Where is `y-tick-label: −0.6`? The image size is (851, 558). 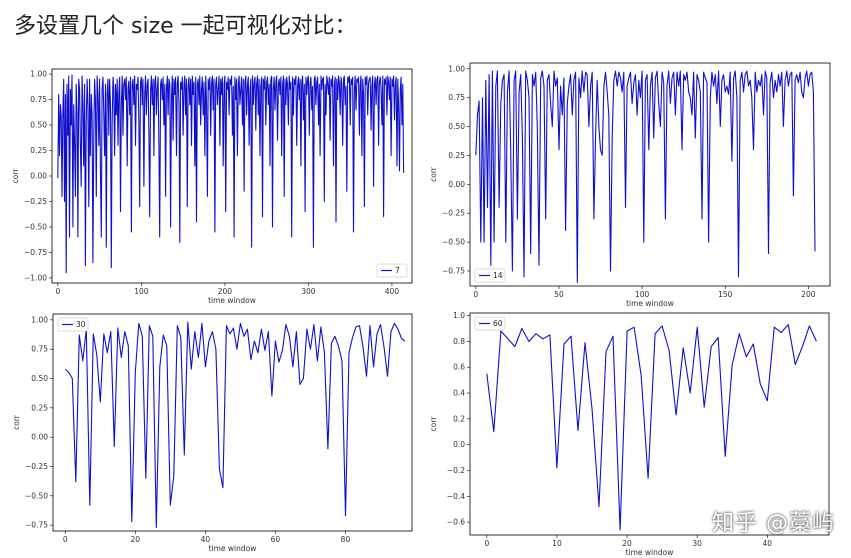
y-tick-label: −0.6 is located at coordinates (456, 522).